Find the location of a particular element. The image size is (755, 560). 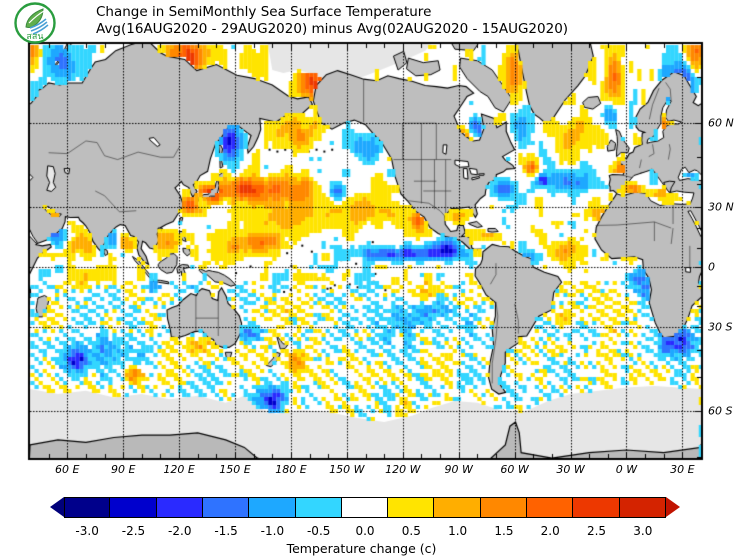

lat-tick-label: 60 S is located at coordinates (720, 411).